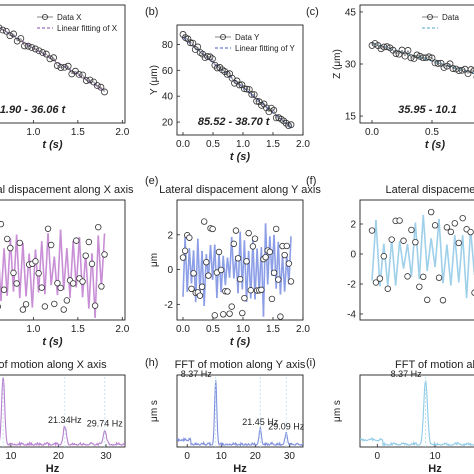 The width and height of the screenshot is (474, 474). What do you see at coordinates (312, 12) in the screenshot?
I see `panel-label-c: (c)` at bounding box center [312, 12].